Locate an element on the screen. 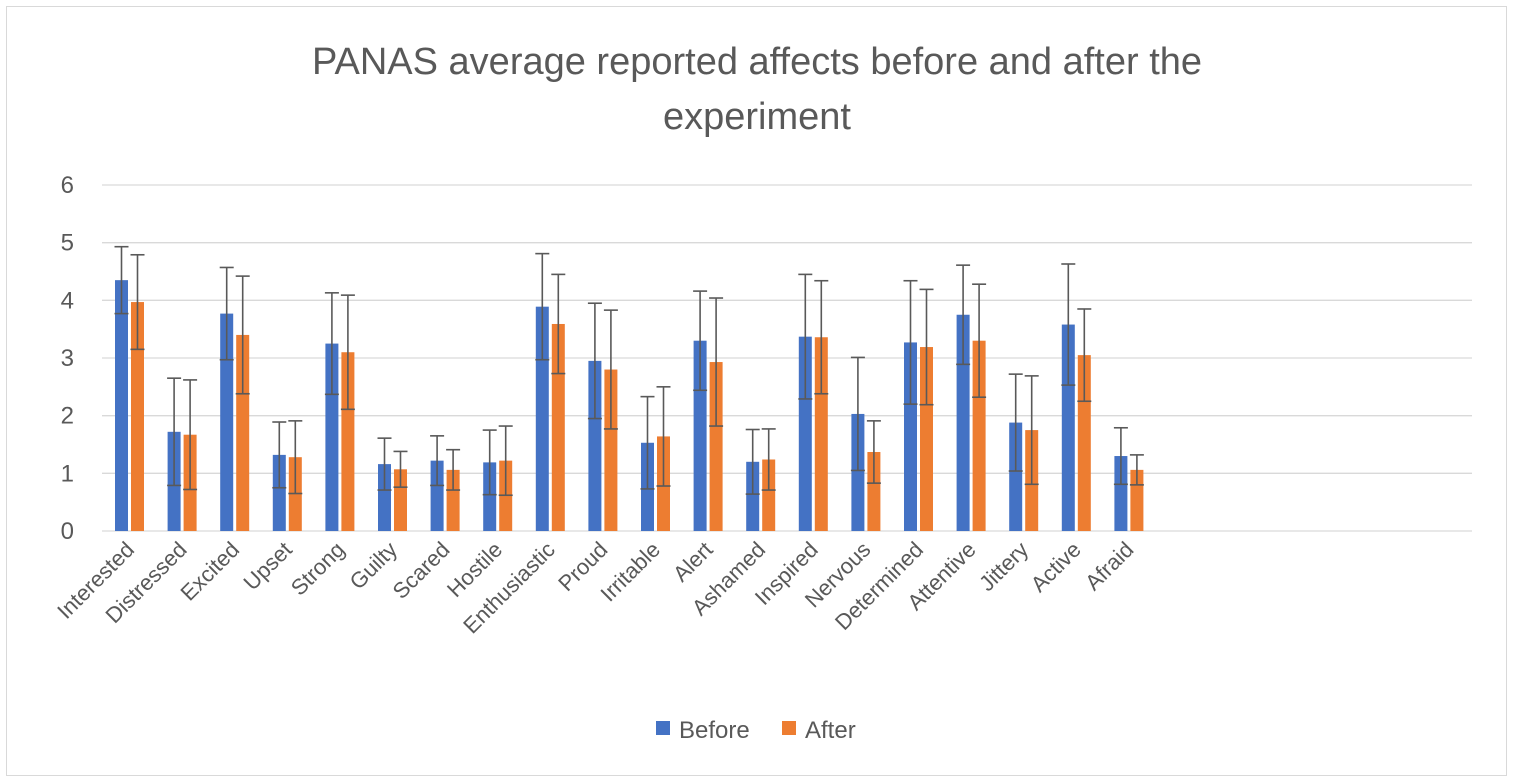 Image resolution: width=1515 pixels, height=782 pixels. y-tick-label: 1 is located at coordinates (67, 473).